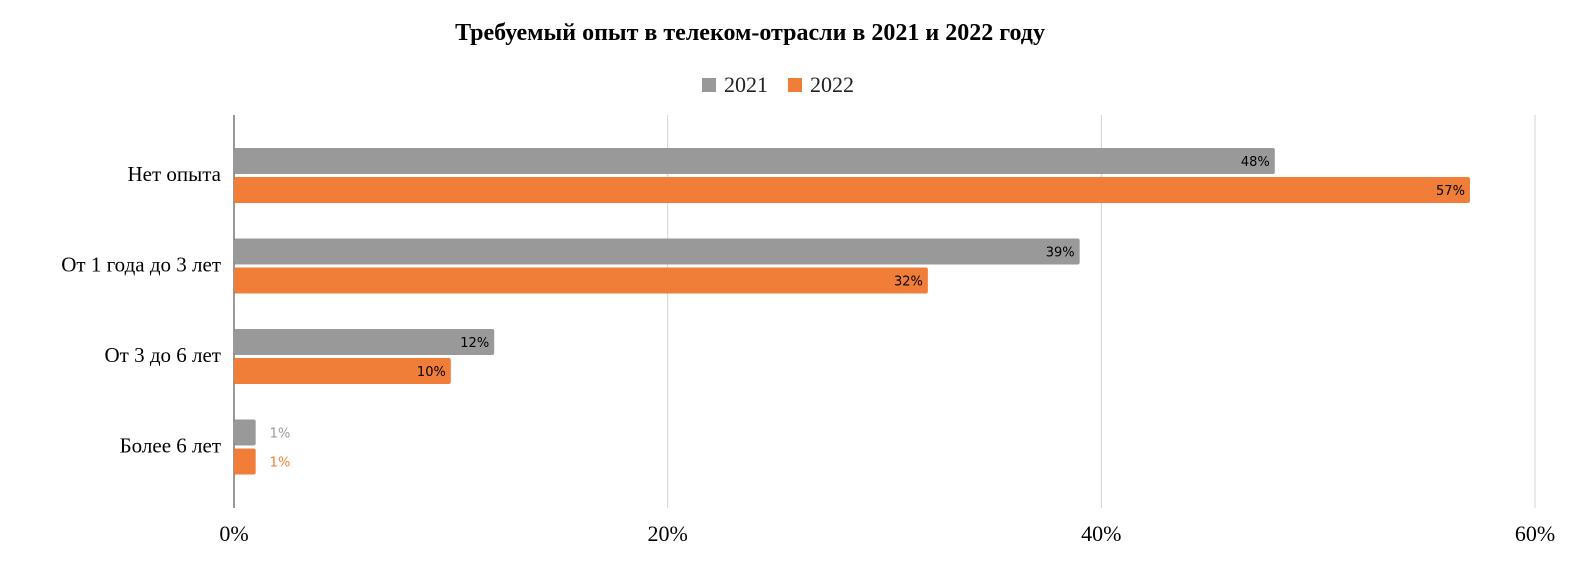 This screenshot has width=1574, height=588. Describe the element at coordinates (141, 265) in the screenshot. I see `category-label-1: От 1 года до 3 лет` at that location.